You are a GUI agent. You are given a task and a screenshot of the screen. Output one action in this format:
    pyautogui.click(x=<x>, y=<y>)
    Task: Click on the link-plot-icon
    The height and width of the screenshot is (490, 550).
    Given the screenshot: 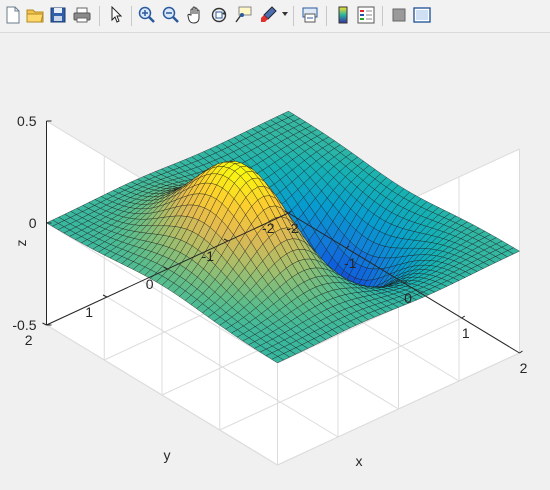 What is the action you would take?
    pyautogui.click(x=310, y=15)
    